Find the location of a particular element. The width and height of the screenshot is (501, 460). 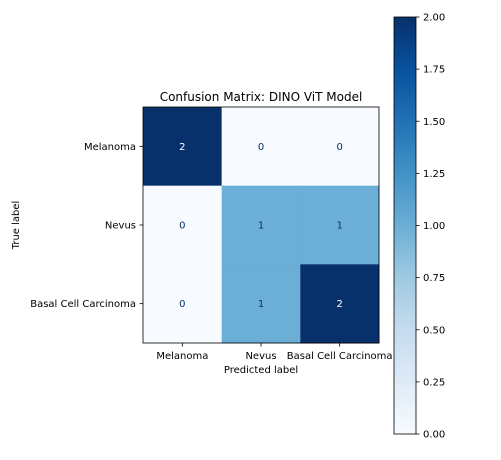

chart-title: Confusion Matrix: DINO ViT Model is located at coordinates (261, 97).